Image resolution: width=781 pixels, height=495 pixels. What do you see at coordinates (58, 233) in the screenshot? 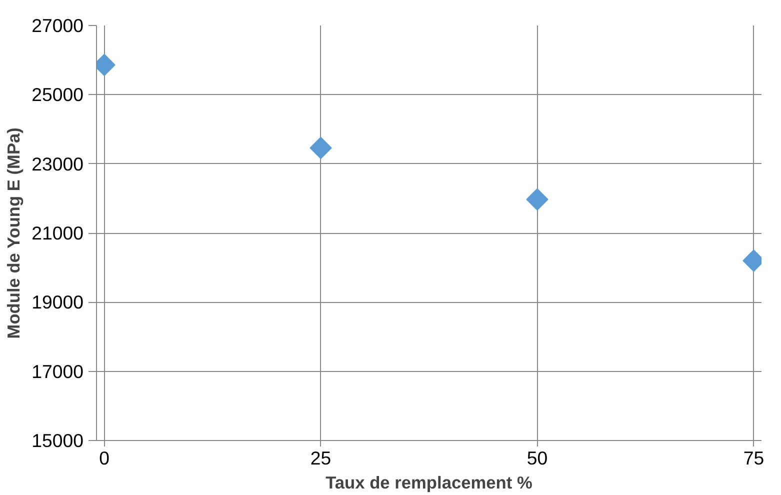
I see `y-tick-label: 21000` at bounding box center [58, 233].